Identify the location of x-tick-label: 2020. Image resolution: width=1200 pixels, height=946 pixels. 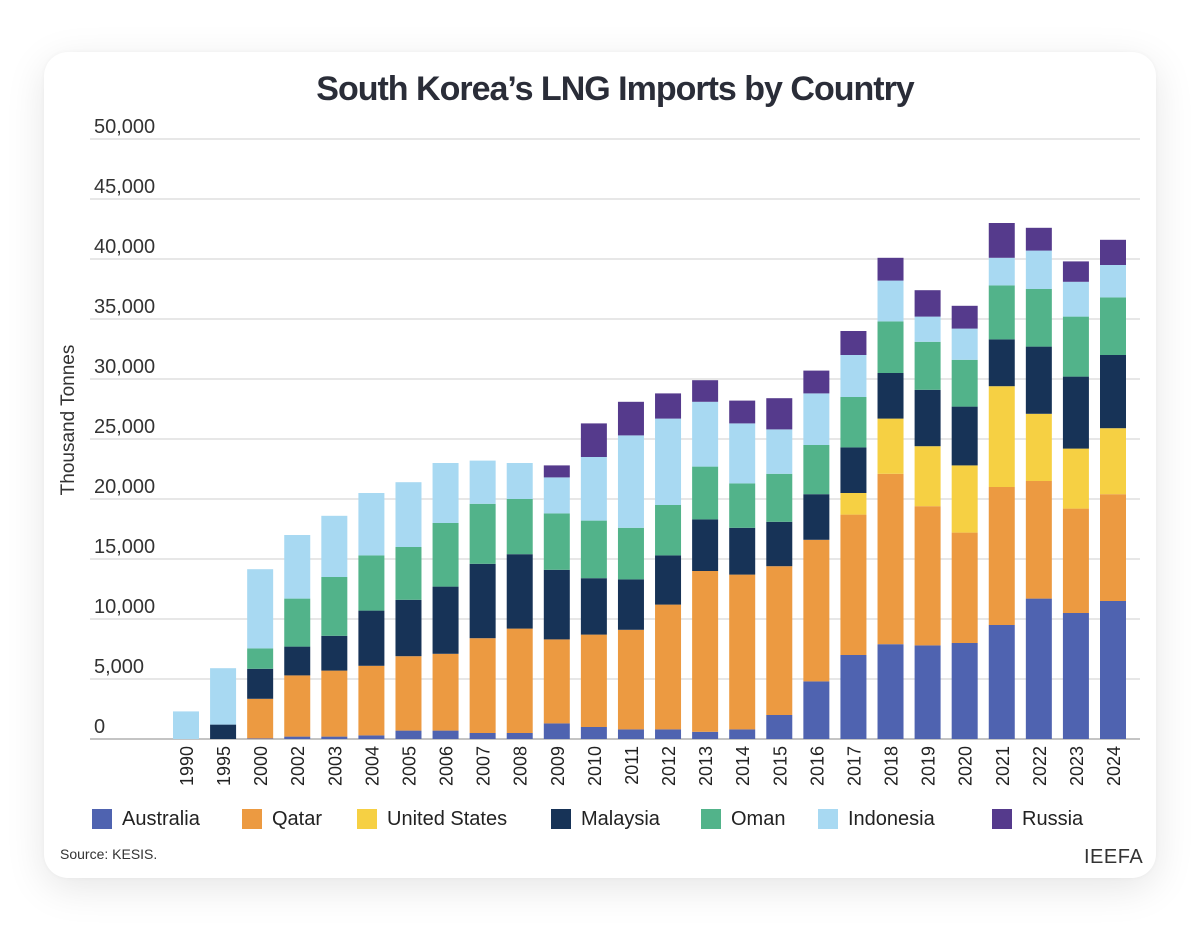
(966, 766).